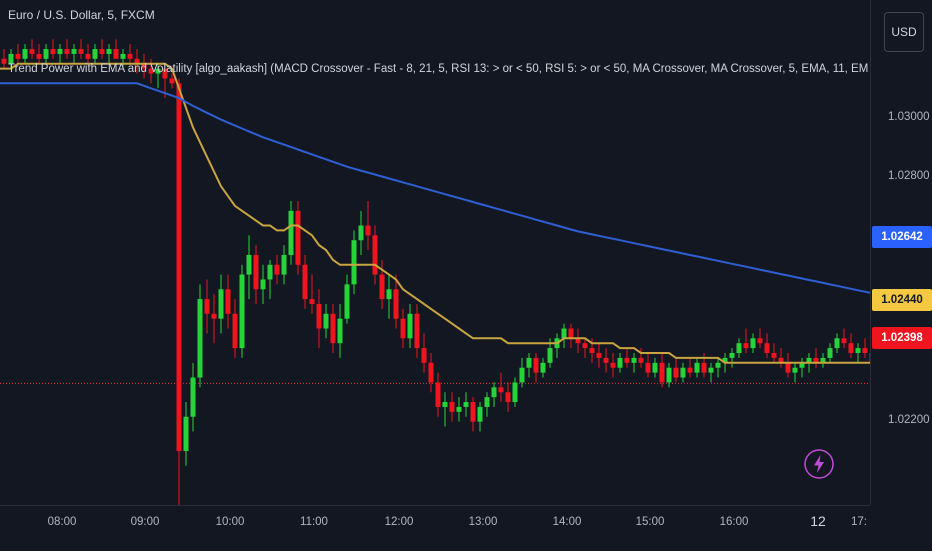 This screenshot has width=932, height=551. I want to click on price-tick: 1.02200, so click(909, 420).